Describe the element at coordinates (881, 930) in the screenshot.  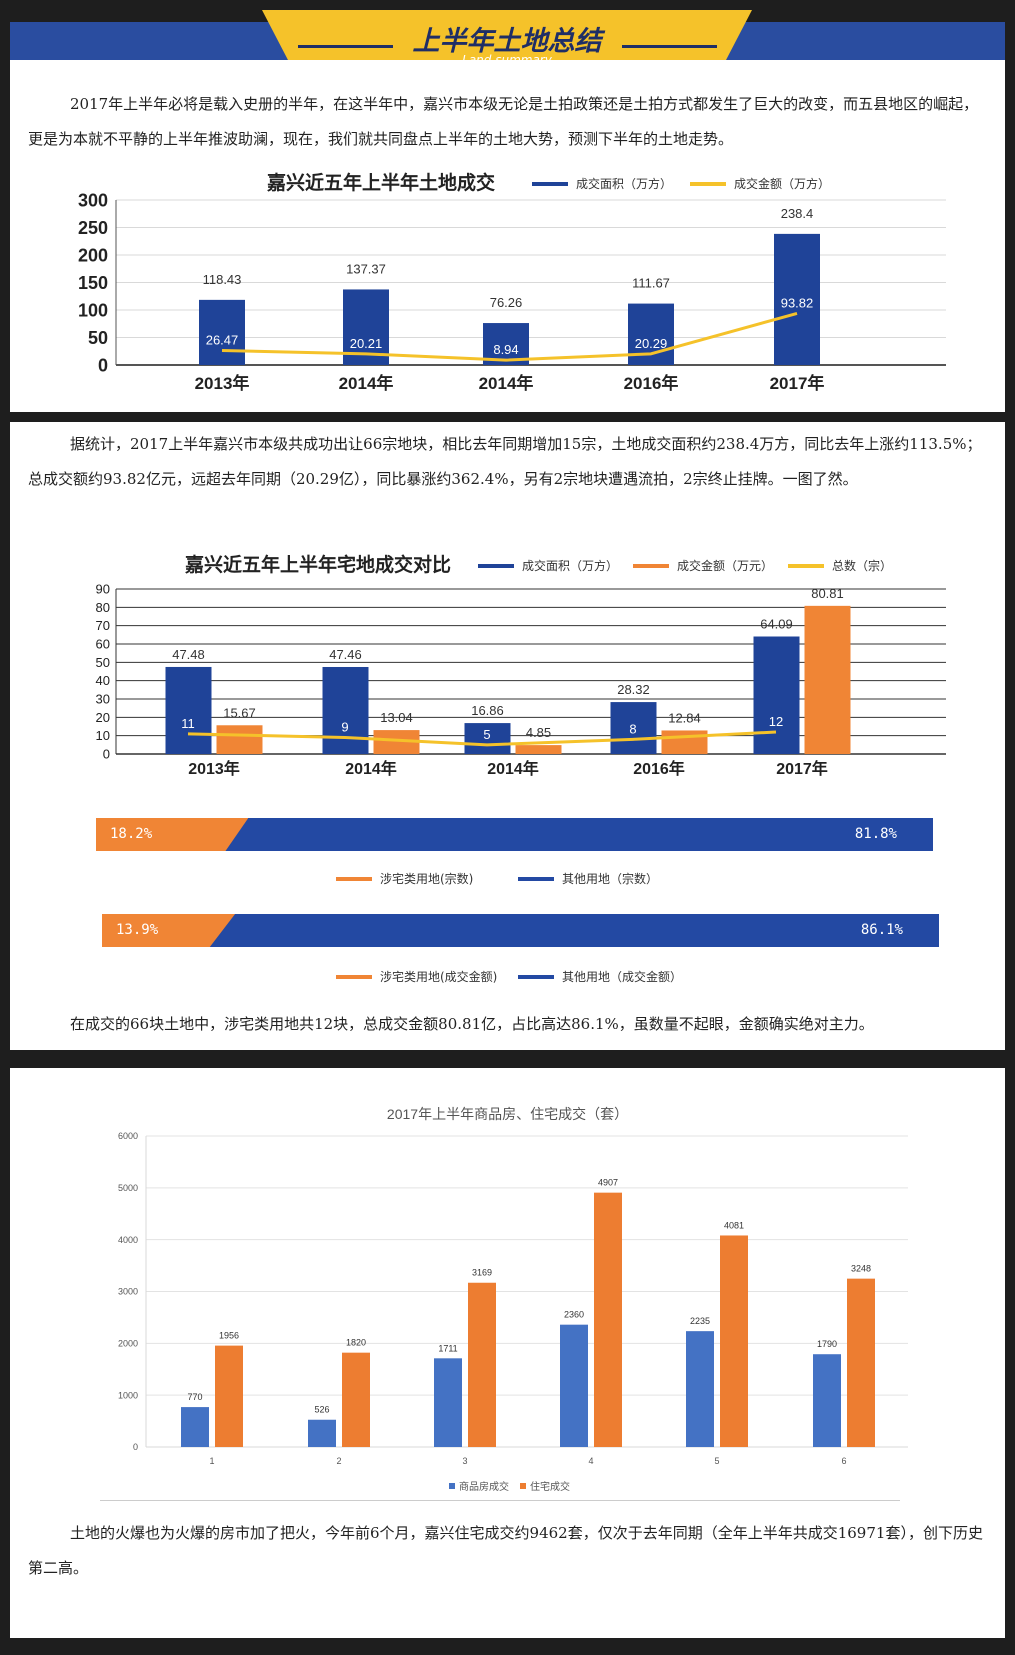
I see `ratio-bar-amount-right-label: 86.1%` at that location.